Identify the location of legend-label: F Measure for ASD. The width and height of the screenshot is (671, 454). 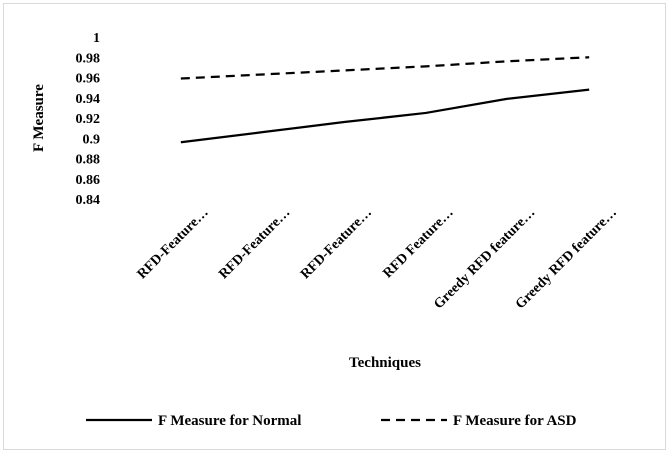
(515, 421).